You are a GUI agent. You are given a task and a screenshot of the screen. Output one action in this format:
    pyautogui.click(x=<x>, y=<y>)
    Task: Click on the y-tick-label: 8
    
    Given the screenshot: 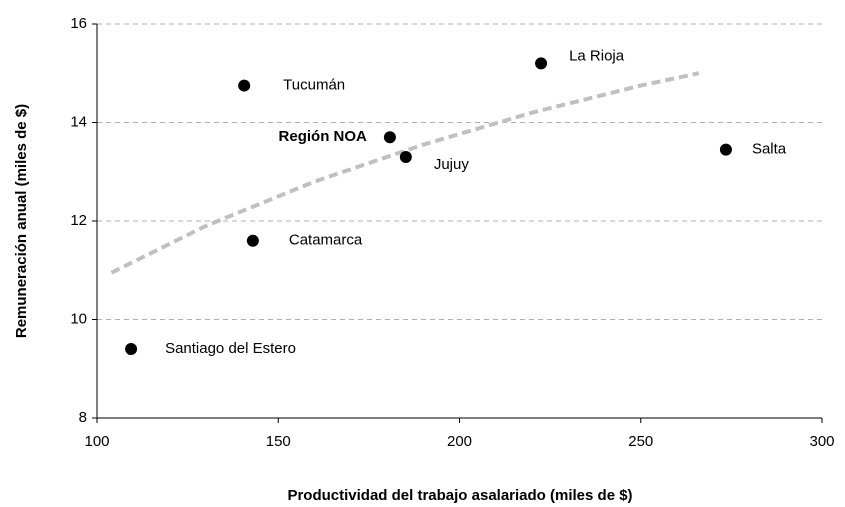 What is the action you would take?
    pyautogui.click(x=83, y=417)
    